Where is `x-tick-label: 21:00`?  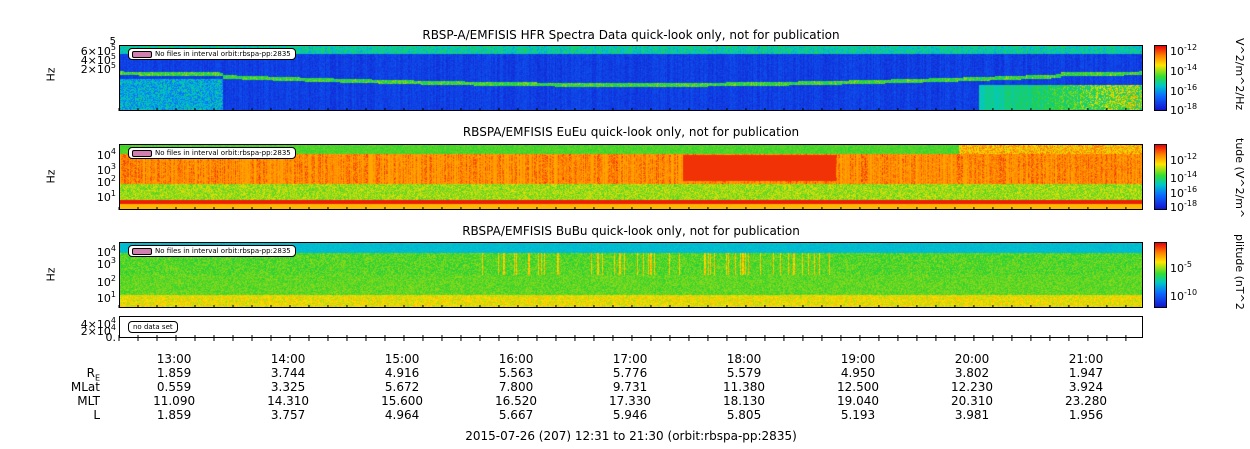 x-tick-label: 21:00 is located at coordinates (1086, 359).